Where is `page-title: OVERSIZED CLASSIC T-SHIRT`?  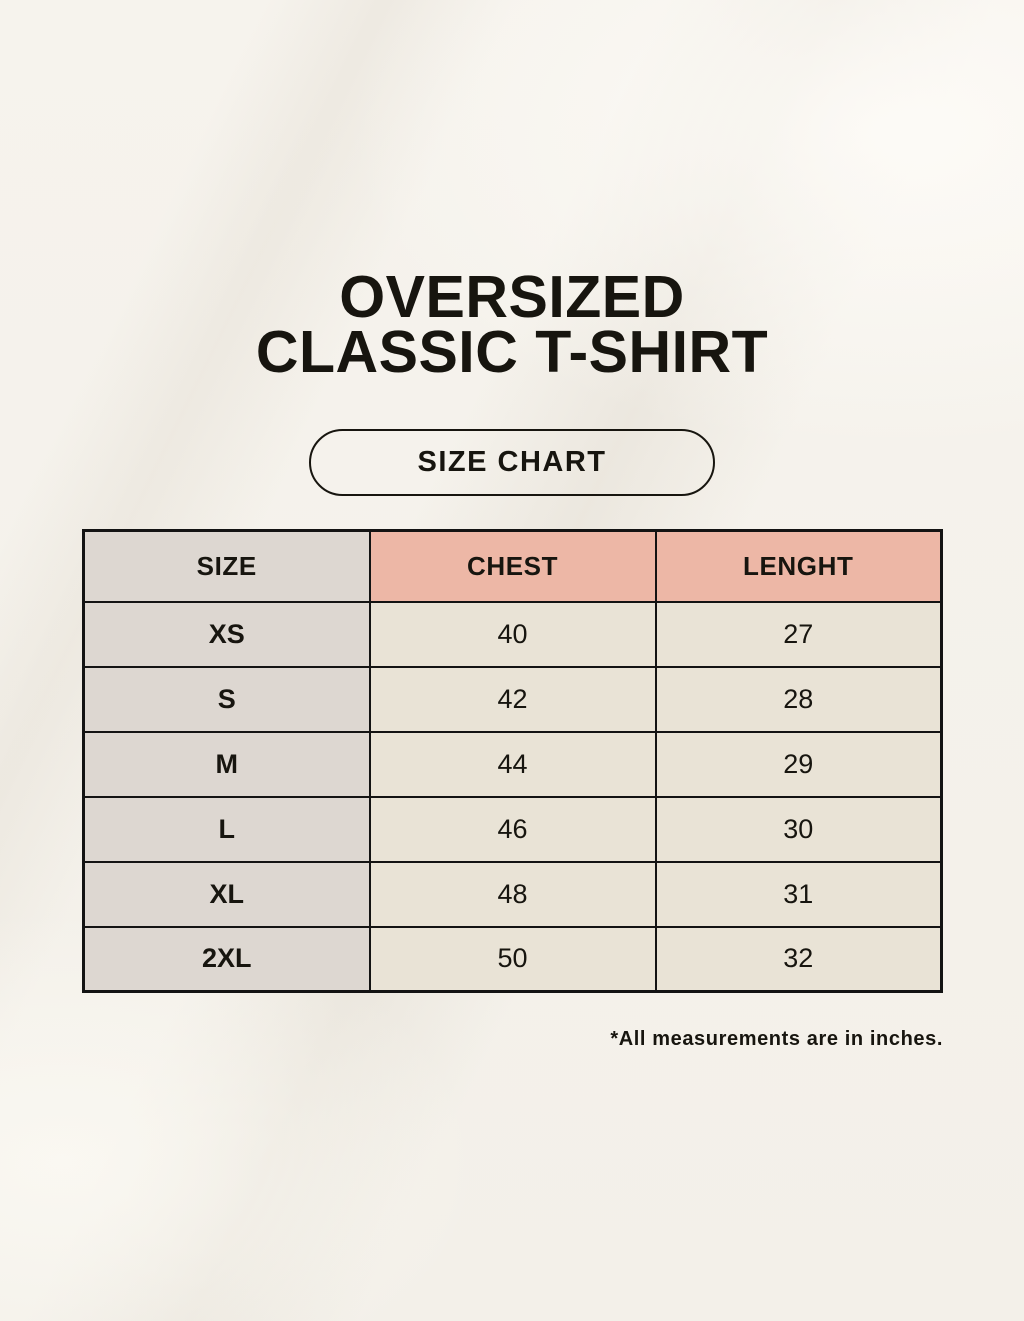 page-title: OVERSIZED CLASSIC T-SHIRT is located at coordinates (512, 324).